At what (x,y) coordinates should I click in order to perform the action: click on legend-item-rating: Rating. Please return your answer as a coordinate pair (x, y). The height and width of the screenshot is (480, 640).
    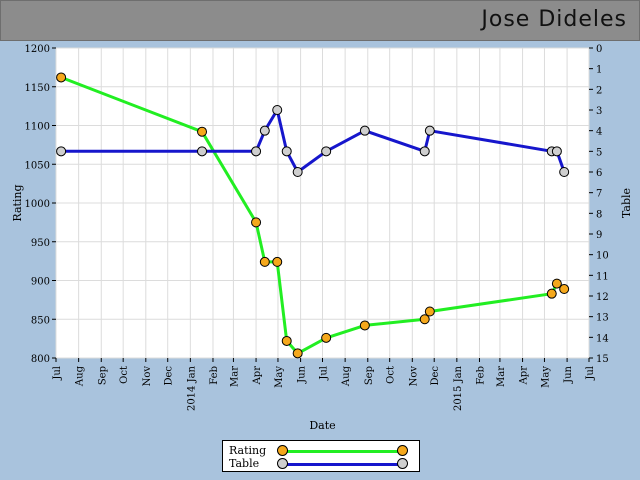
    Looking at the image, I should click on (324, 450).